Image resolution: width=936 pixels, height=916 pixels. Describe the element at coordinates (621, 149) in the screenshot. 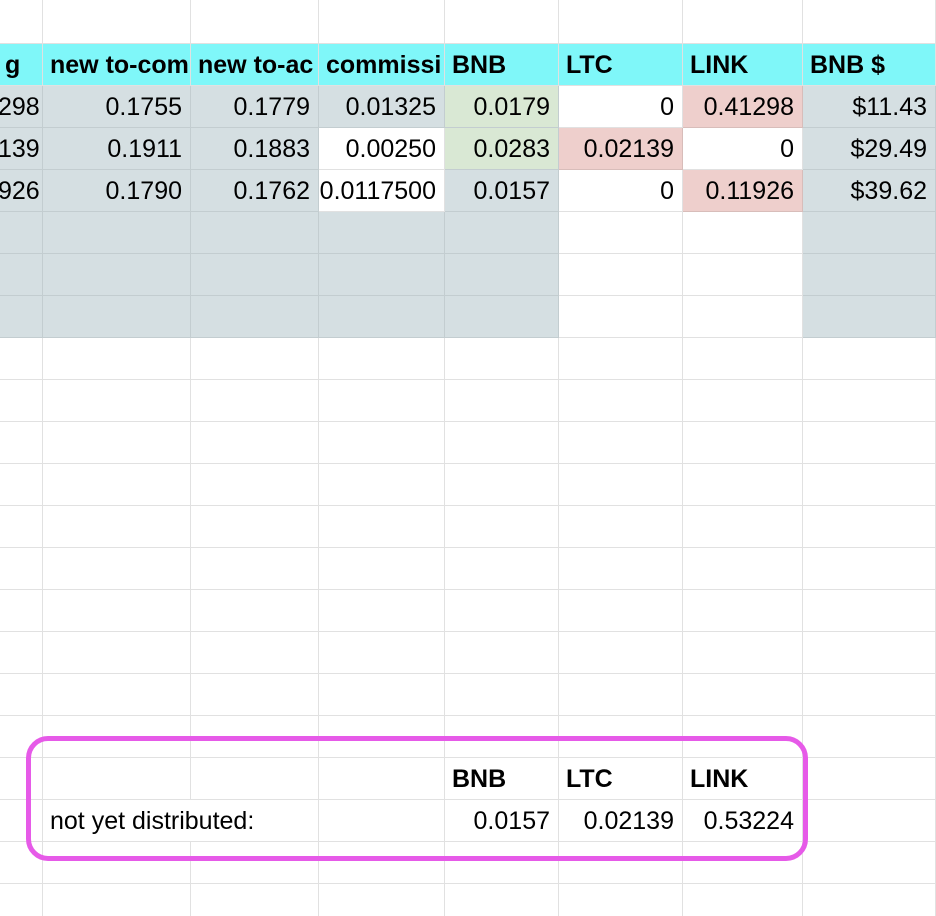

I see `data-cell: 0.02139` at that location.